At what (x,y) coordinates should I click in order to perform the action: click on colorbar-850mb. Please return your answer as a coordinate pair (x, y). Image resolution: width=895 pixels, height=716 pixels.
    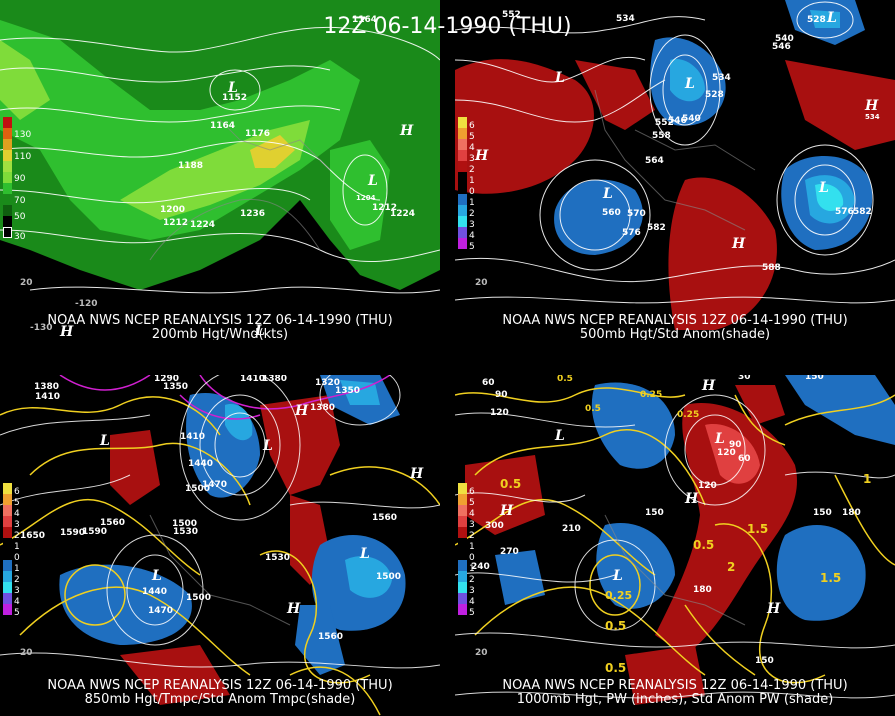
    Looking at the image, I should click on (7, 549).